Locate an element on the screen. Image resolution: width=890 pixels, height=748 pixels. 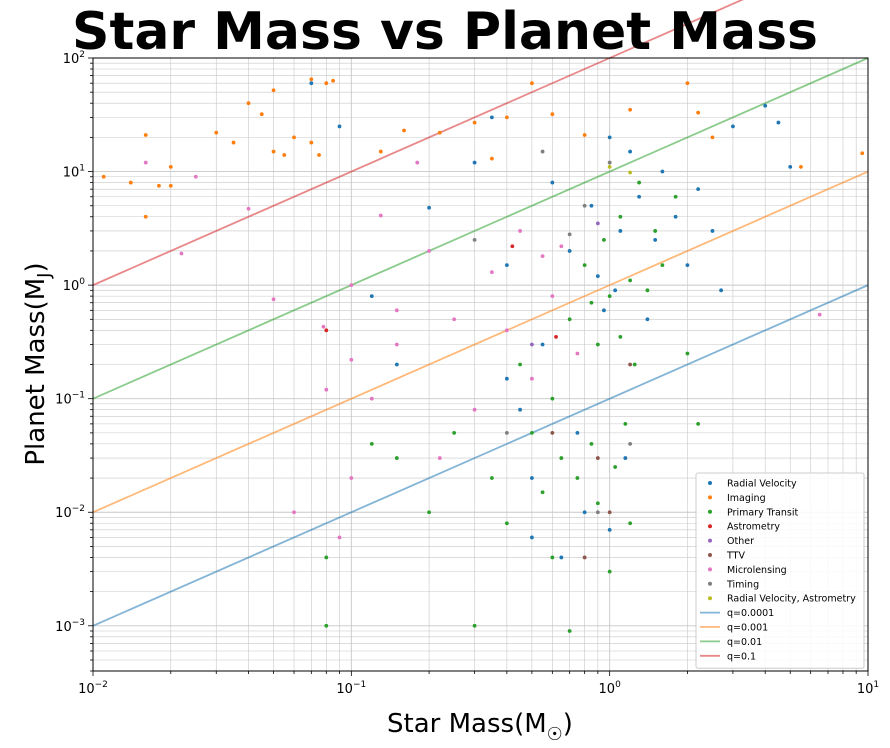
legend-label: q=0.1 is located at coordinates (741, 656).